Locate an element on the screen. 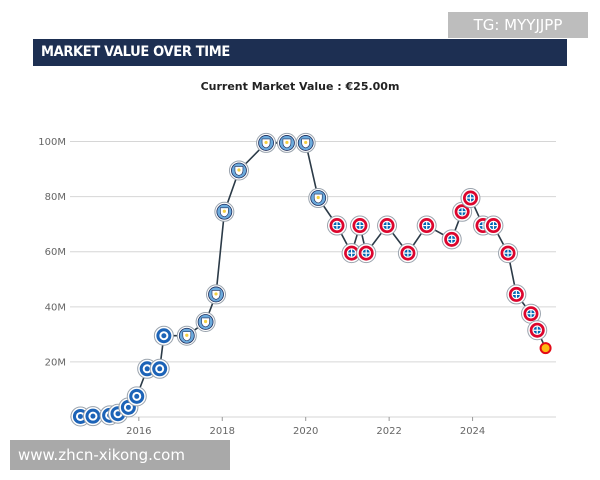  watermark-bottom: www.zhcn-xikong.com is located at coordinates (120, 455).